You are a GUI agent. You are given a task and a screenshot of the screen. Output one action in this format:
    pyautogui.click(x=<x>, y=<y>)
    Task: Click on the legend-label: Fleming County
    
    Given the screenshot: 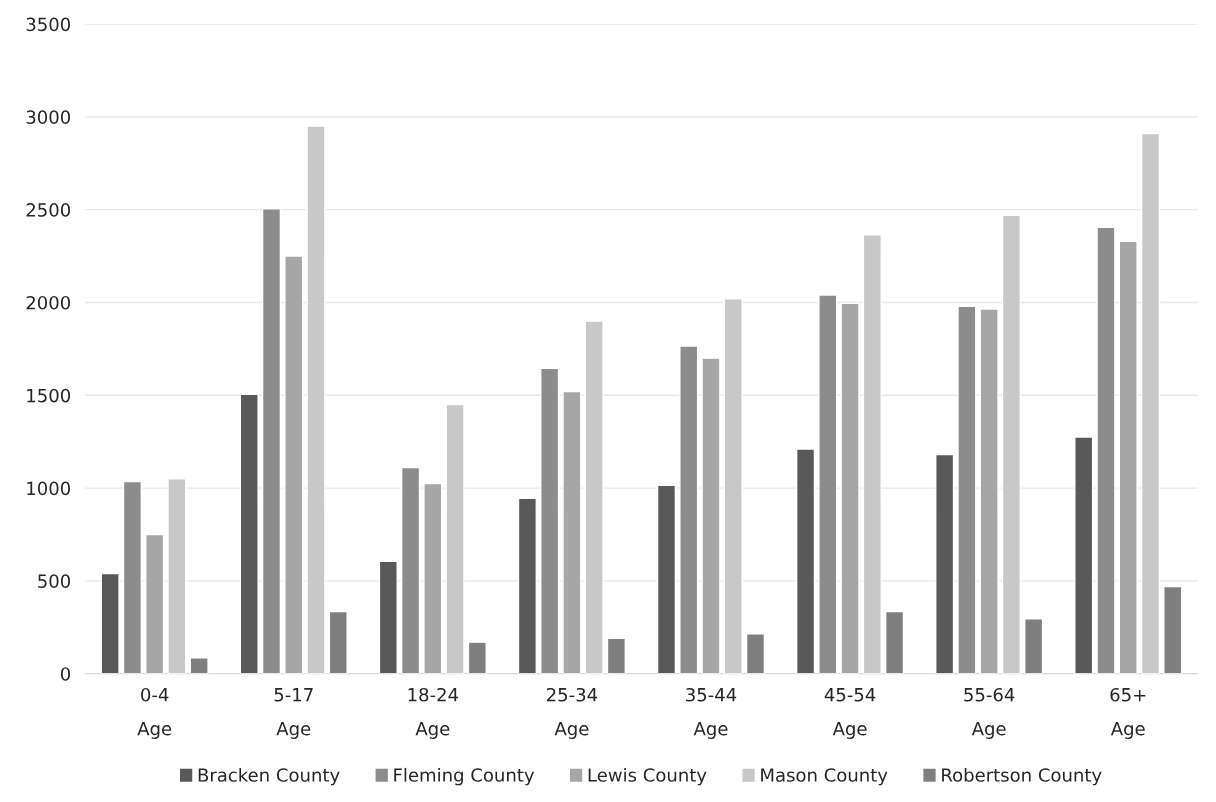 What is the action you would take?
    pyautogui.click(x=464, y=776)
    